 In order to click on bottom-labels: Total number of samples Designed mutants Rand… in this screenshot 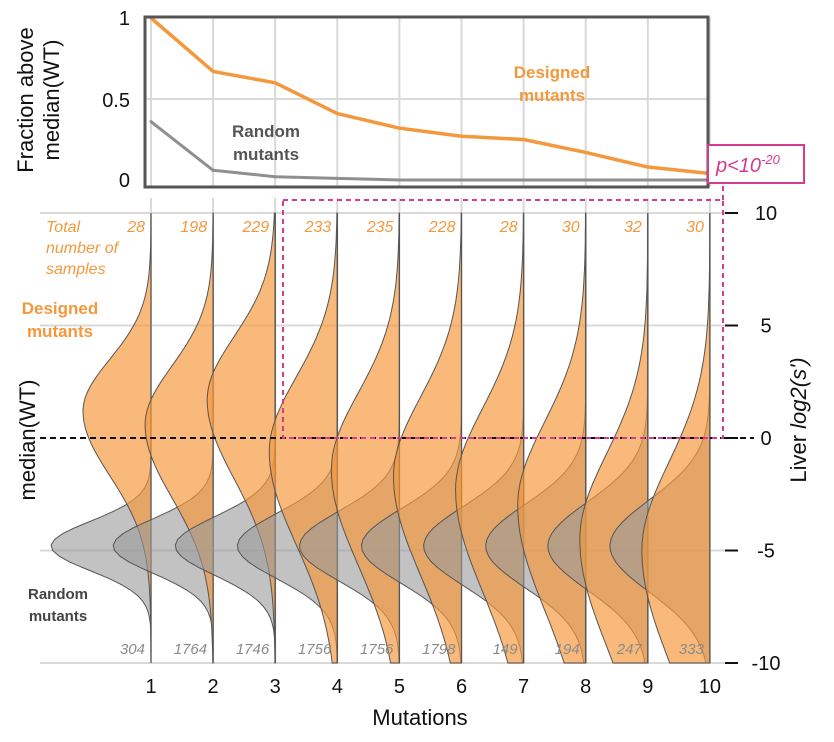, I will do `click(71, 422)`.